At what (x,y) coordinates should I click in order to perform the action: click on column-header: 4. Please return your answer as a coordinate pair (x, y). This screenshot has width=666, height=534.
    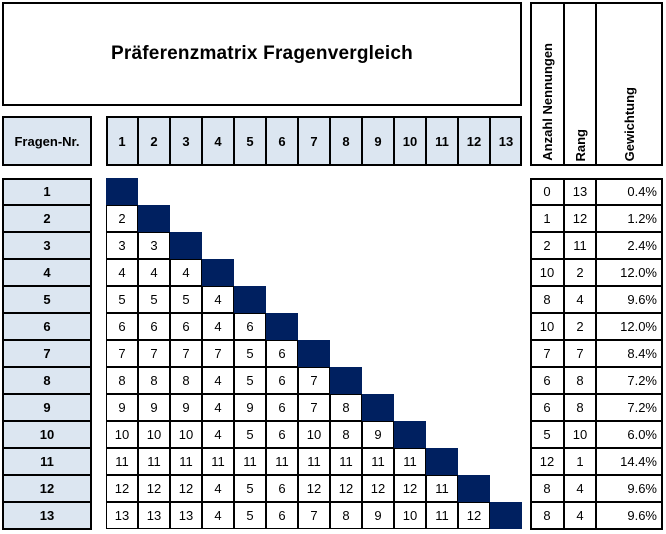
    Looking at the image, I should click on (218, 141).